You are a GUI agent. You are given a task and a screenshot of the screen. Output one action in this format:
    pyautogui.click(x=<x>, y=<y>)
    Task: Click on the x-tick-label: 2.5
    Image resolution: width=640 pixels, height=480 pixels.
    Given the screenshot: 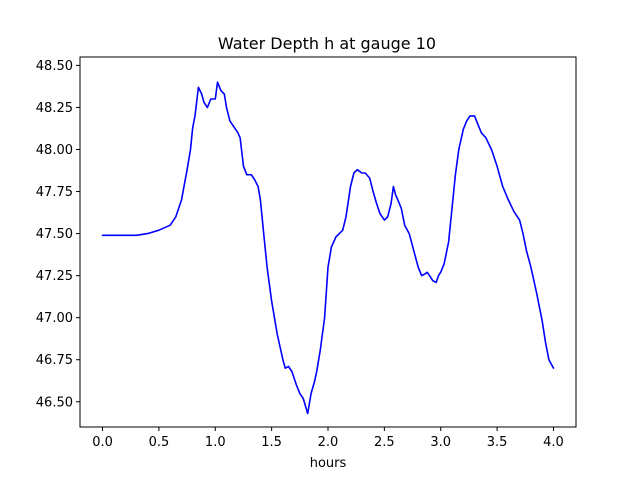 What is the action you would take?
    pyautogui.click(x=384, y=442)
    